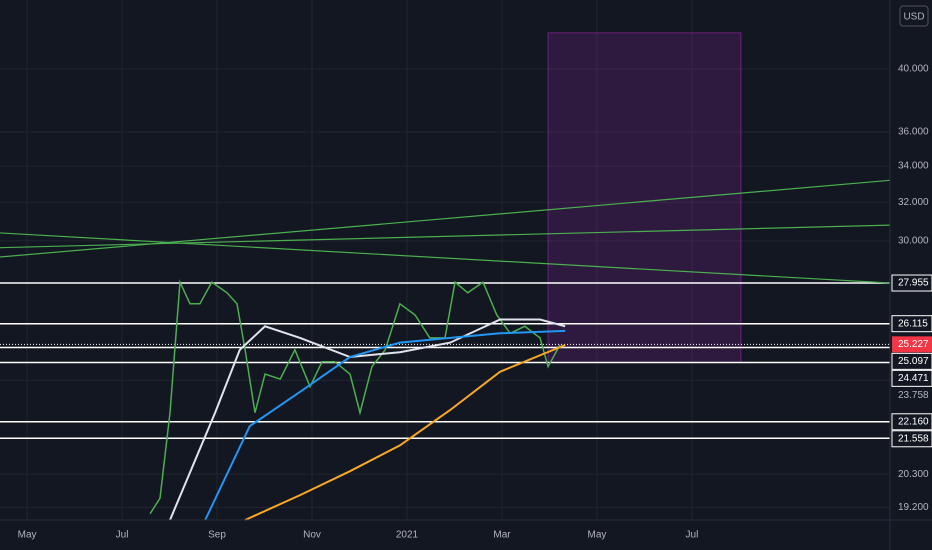 The height and width of the screenshot is (550, 932). What do you see at coordinates (217, 535) in the screenshot?
I see `x-tick-label: Sep` at bounding box center [217, 535].